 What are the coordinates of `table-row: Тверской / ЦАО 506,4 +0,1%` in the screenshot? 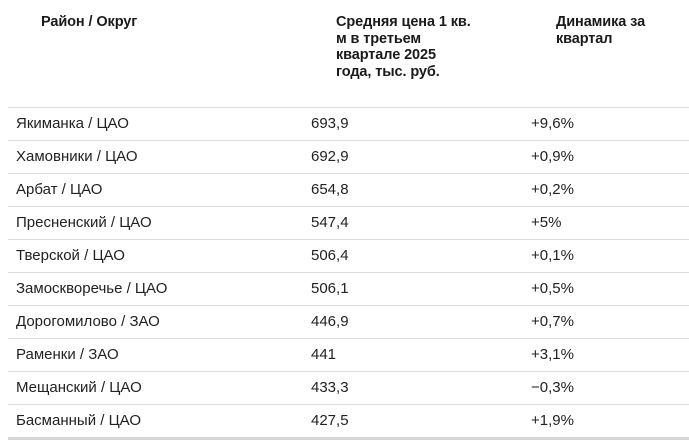 It's located at (348, 256).